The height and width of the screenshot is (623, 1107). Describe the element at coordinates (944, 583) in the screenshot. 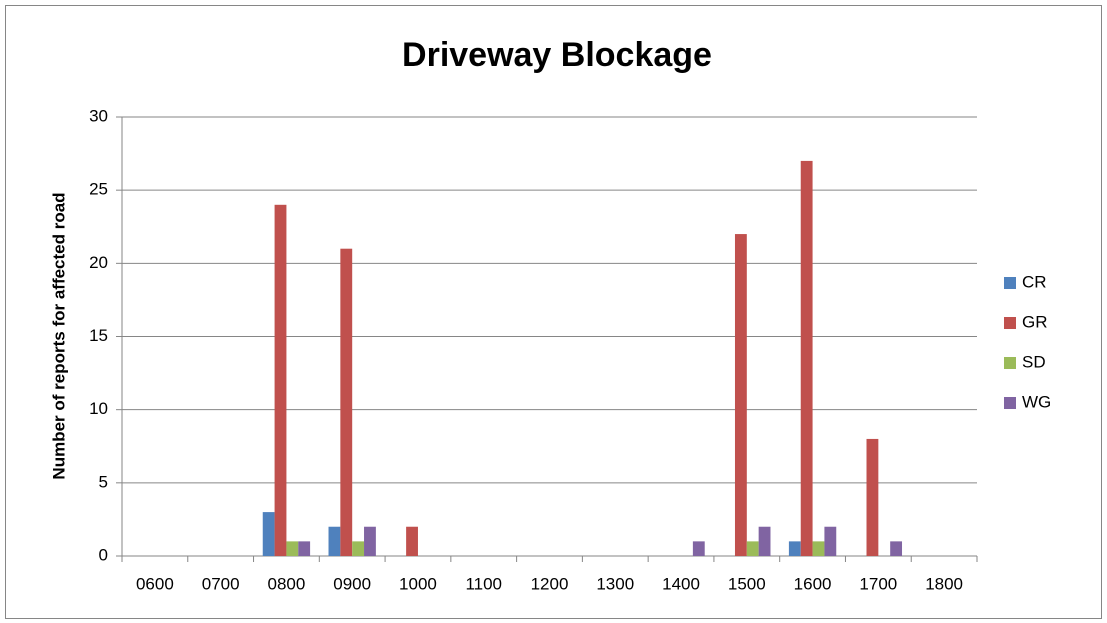

I see `x-tick-label: 1800` at that location.